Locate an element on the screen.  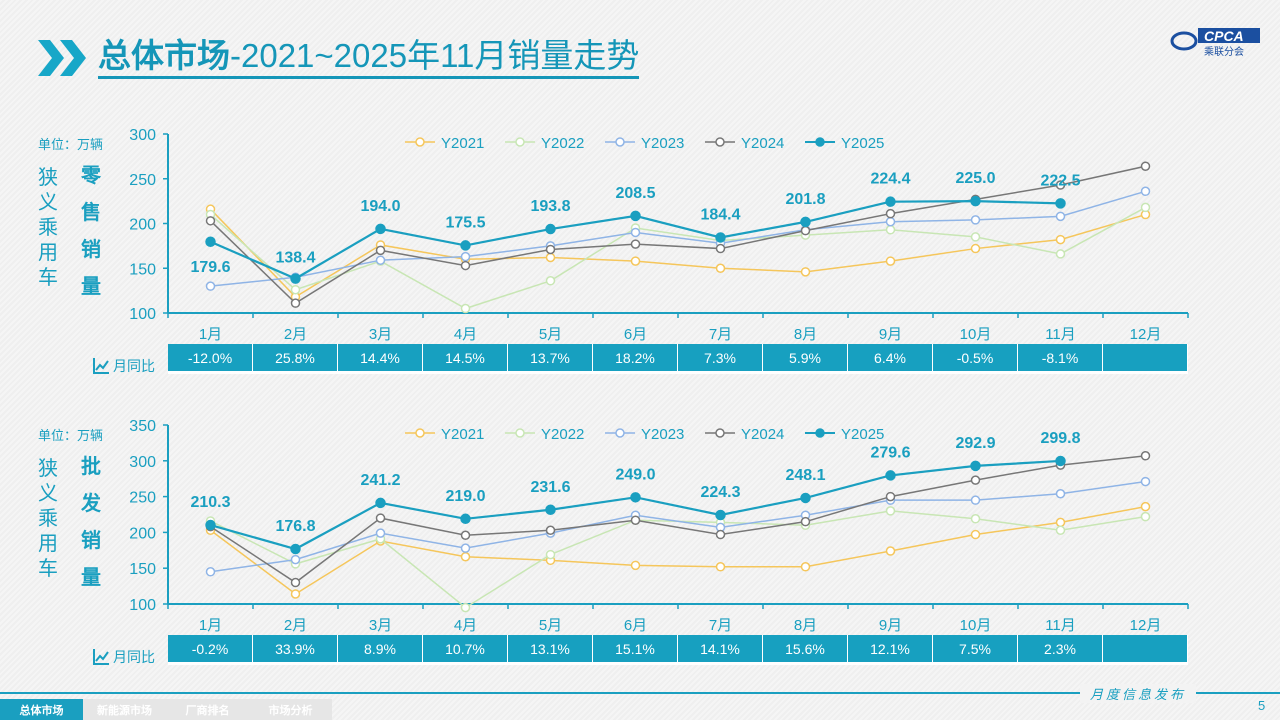
page-number: 5 is located at coordinates (1262, 705).